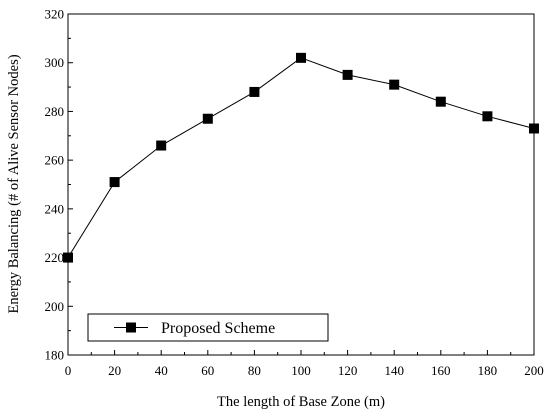 The width and height of the screenshot is (550, 411). Describe the element at coordinates (55, 208) in the screenshot. I see `y-tick-label: 240` at that location.